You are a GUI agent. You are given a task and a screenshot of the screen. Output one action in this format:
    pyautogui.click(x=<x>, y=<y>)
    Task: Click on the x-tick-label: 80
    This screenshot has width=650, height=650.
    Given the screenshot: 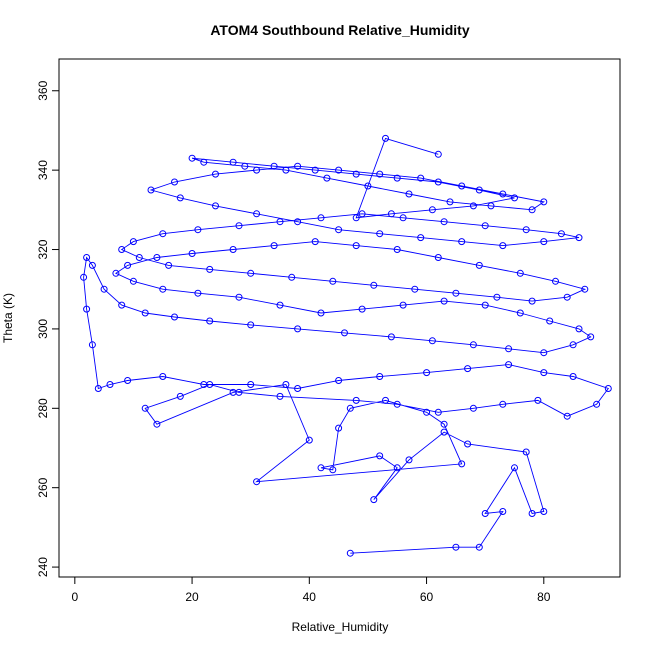 What is the action you would take?
    pyautogui.click(x=544, y=597)
    